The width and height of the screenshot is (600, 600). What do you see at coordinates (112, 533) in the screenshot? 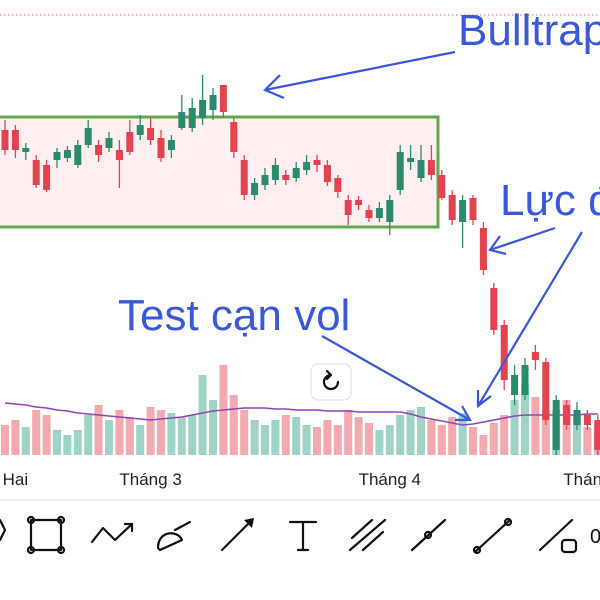
I see `path-tool` at bounding box center [112, 533].